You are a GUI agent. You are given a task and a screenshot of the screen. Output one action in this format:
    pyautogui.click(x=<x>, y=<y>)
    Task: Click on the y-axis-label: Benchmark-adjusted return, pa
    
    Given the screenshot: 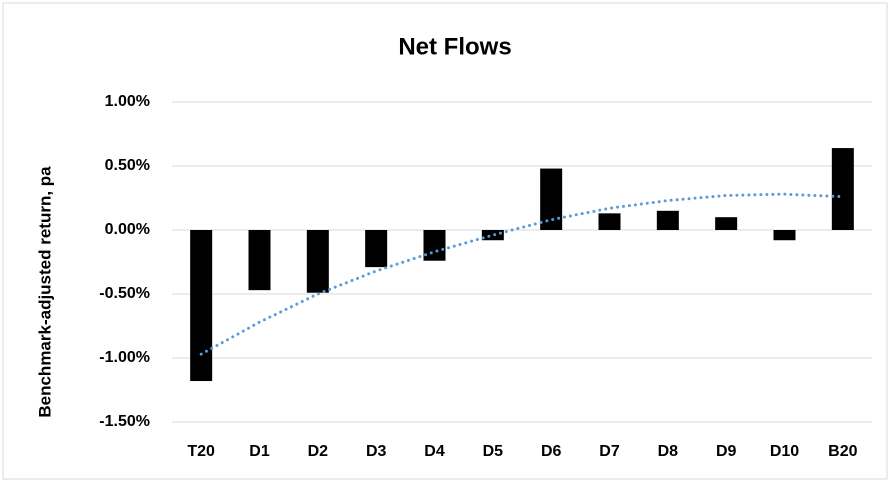 What is the action you would take?
    pyautogui.click(x=44, y=292)
    